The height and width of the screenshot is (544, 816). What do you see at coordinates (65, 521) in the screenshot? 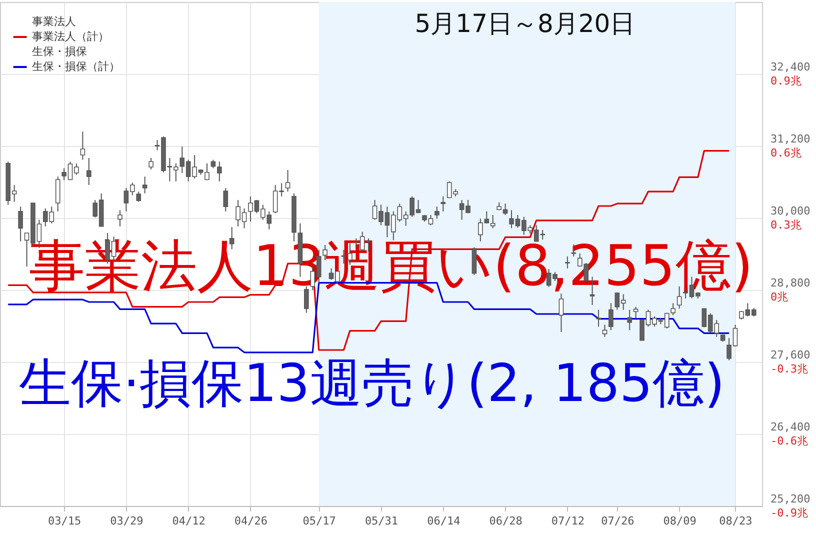
I see `x-tick-label: 03/15` at bounding box center [65, 521].